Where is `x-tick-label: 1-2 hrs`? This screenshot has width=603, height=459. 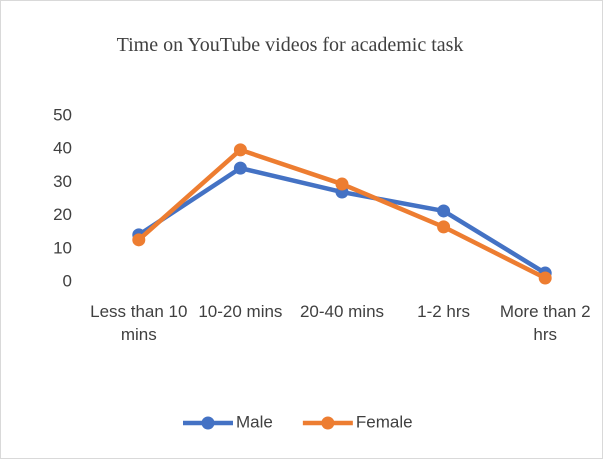
x-tick-label: 1-2 hrs is located at coordinates (444, 311).